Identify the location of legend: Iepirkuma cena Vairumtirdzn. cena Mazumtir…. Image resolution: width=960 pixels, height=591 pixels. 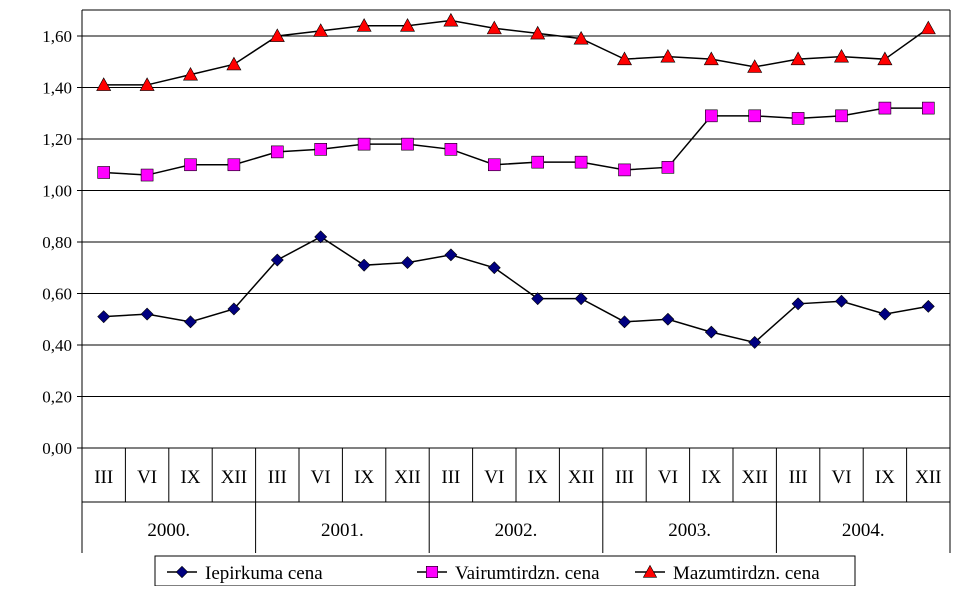
(505, 571).